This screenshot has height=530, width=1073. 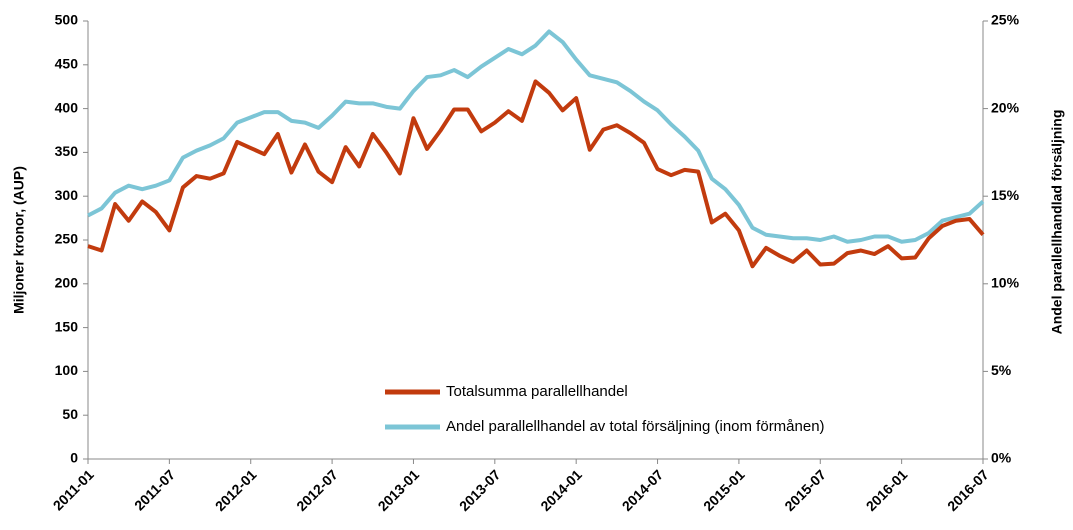 I want to click on y2-tick-label: 10%, so click(x=1005, y=283).